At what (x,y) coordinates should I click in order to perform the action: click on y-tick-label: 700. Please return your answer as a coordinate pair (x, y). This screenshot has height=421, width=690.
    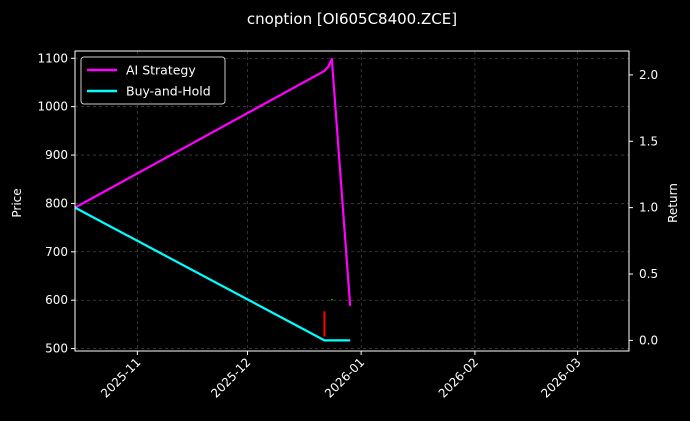
    Looking at the image, I should click on (56, 252).